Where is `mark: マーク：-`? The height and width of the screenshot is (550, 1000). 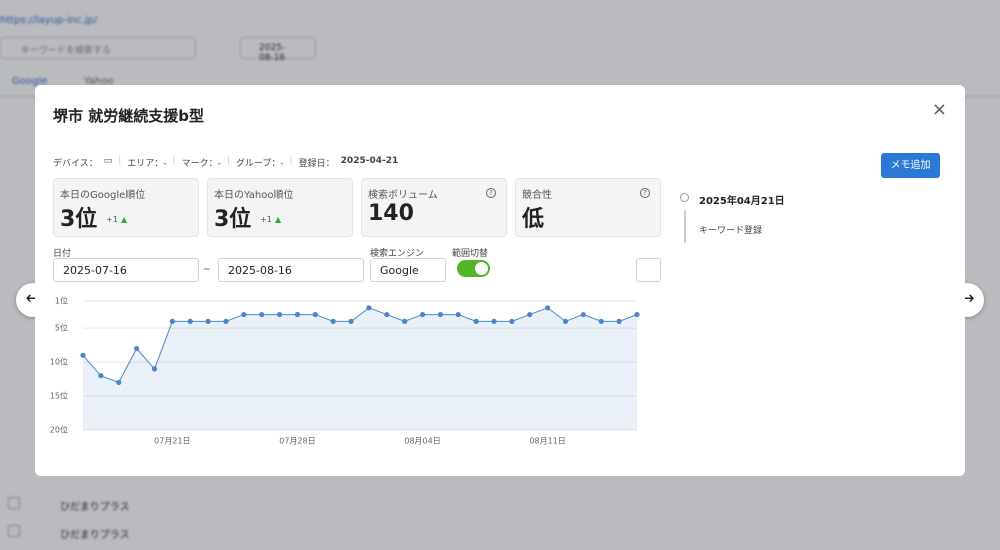 mark: マーク：- is located at coordinates (201, 164).